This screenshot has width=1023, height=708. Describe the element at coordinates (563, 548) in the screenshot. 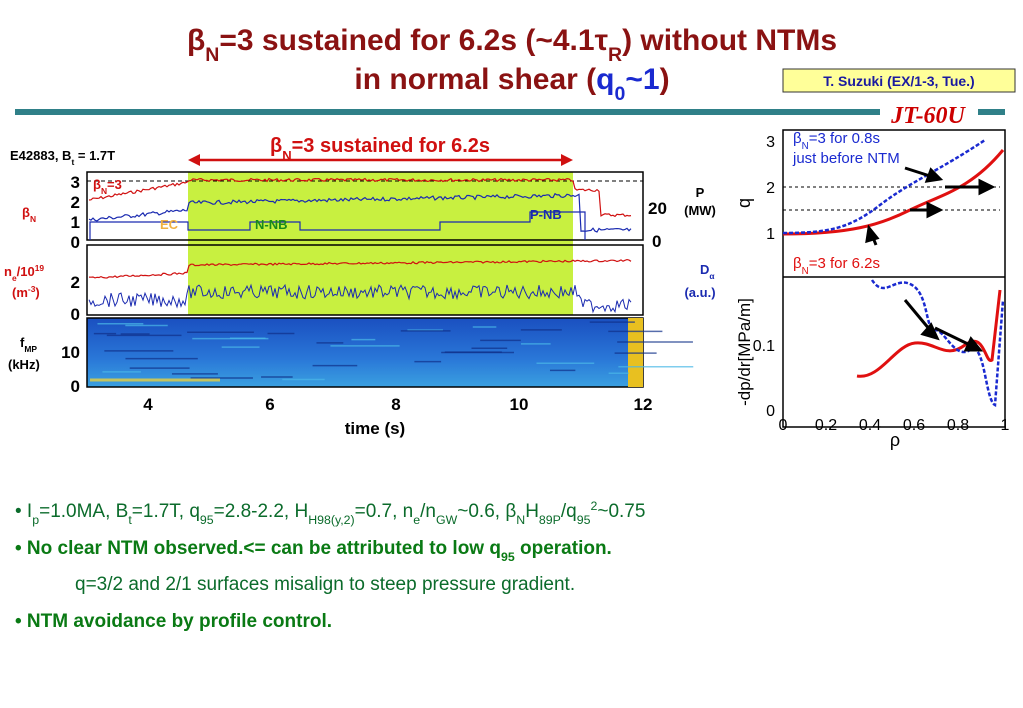

I see `text-part: operation.` at that location.